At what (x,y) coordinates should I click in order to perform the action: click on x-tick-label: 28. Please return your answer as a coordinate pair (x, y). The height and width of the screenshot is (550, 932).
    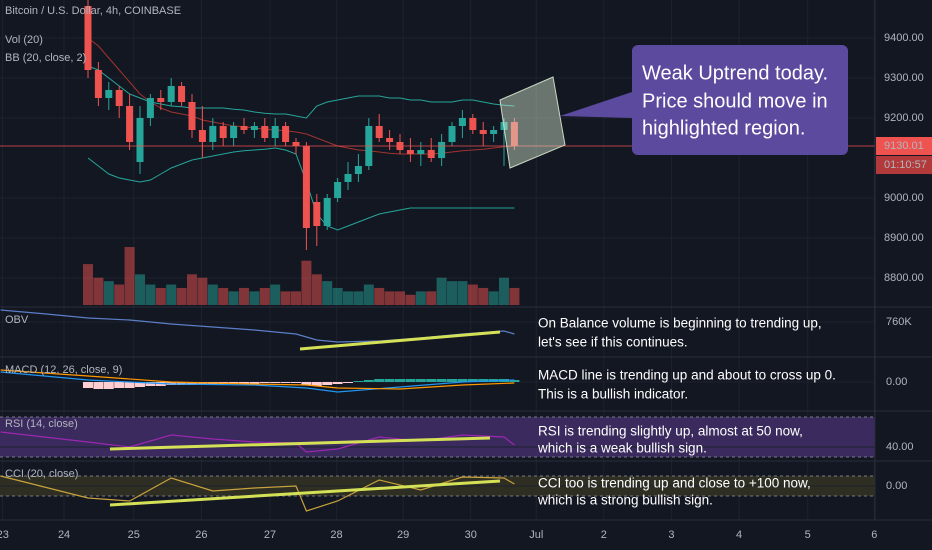
    Looking at the image, I should click on (336, 535).